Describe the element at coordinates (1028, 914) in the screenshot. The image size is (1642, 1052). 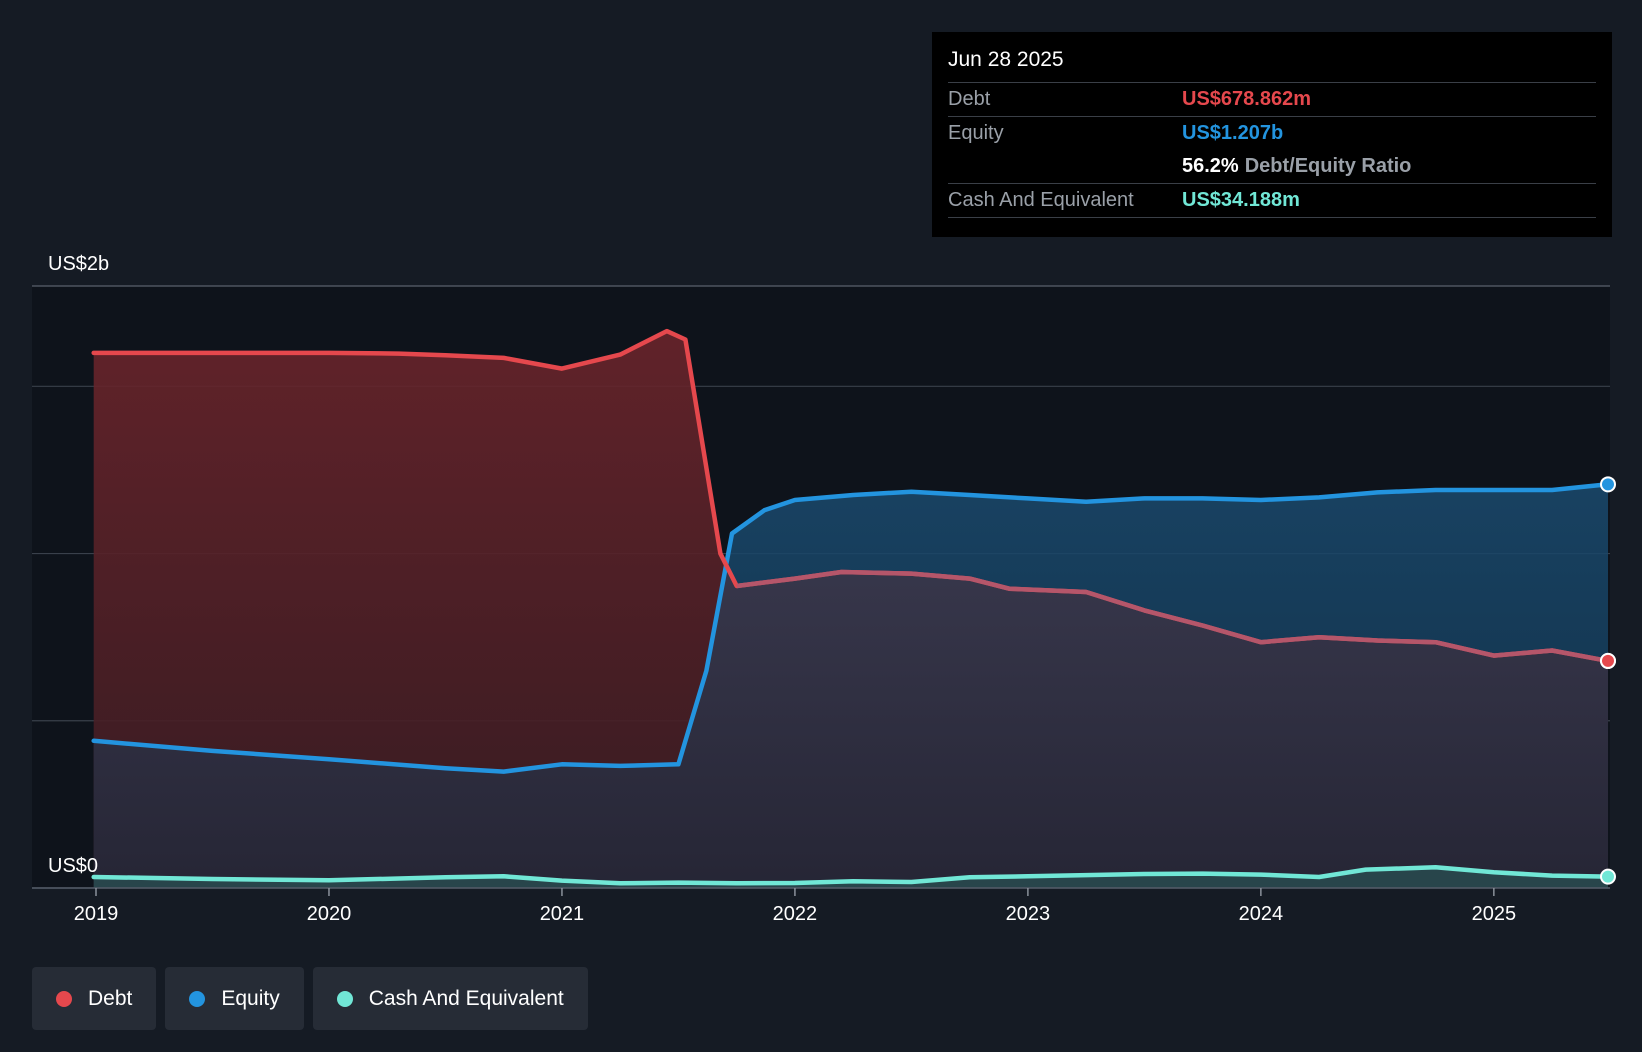
I see `x-tick-label: 2023` at that location.